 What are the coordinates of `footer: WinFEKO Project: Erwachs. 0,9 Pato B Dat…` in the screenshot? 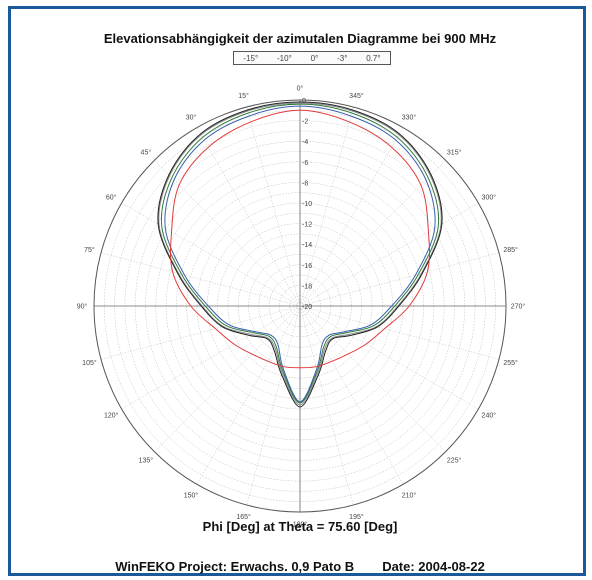 It's located at (300, 566).